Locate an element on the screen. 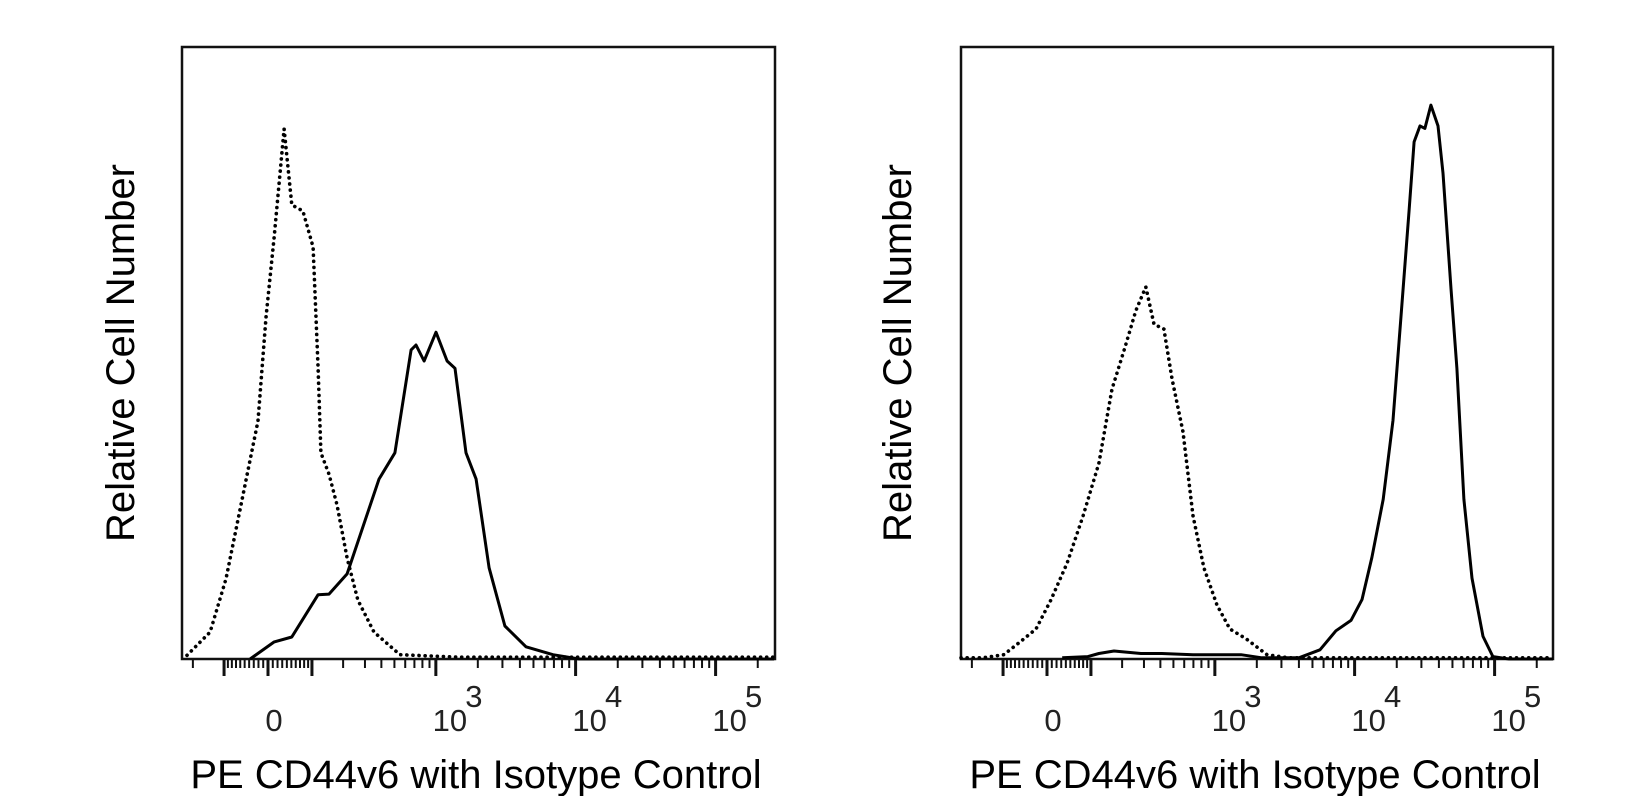  cd44v6-histogram is located at coordinates (512, 495).